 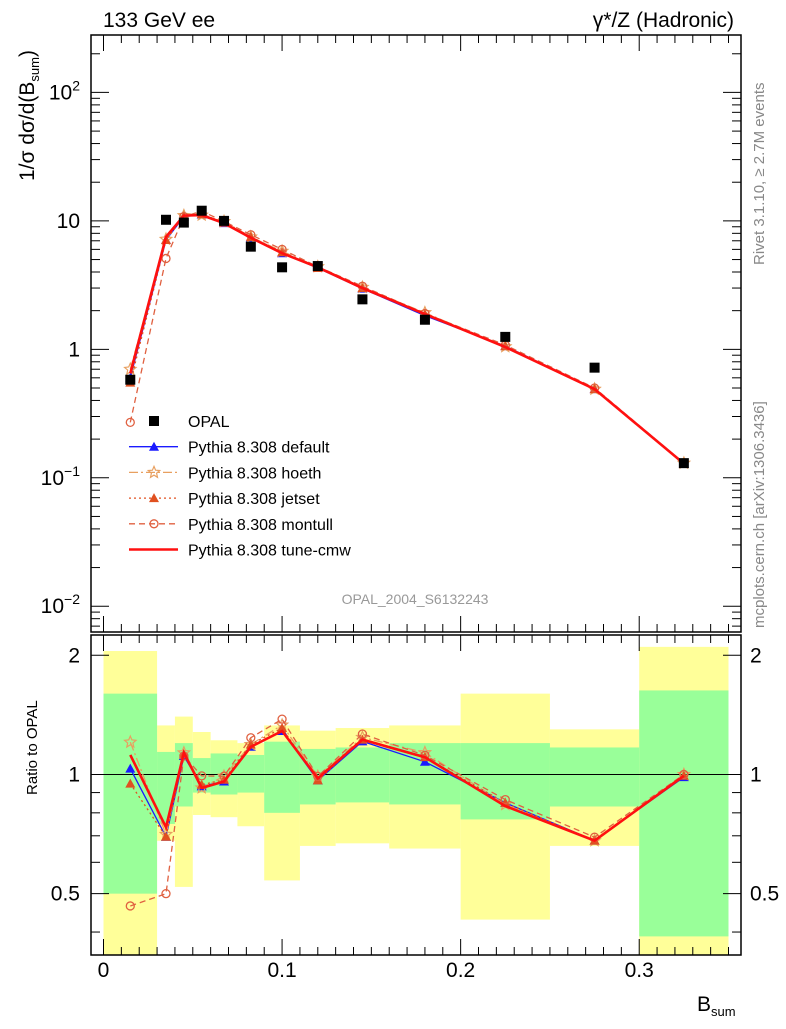 I want to click on x-tick-label: 0.3, so click(x=639, y=970).